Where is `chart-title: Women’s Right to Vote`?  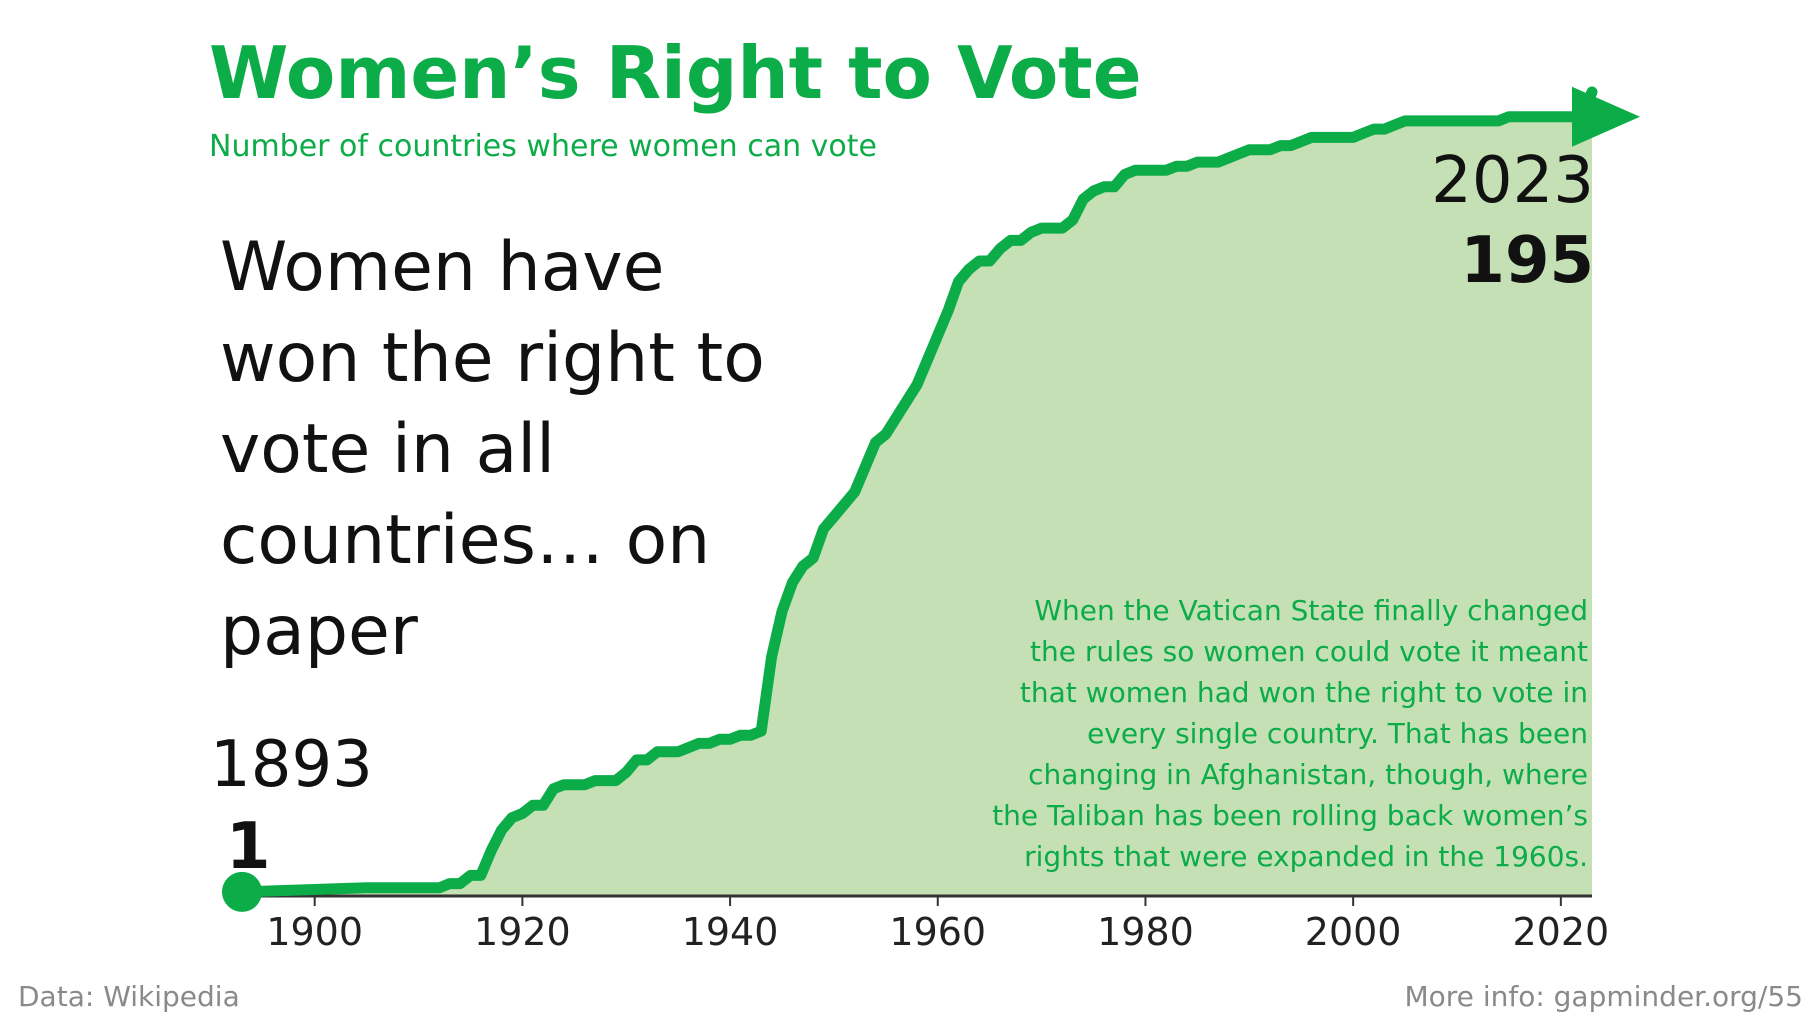
chart-title: Women’s Right to Vote is located at coordinates (675, 73).